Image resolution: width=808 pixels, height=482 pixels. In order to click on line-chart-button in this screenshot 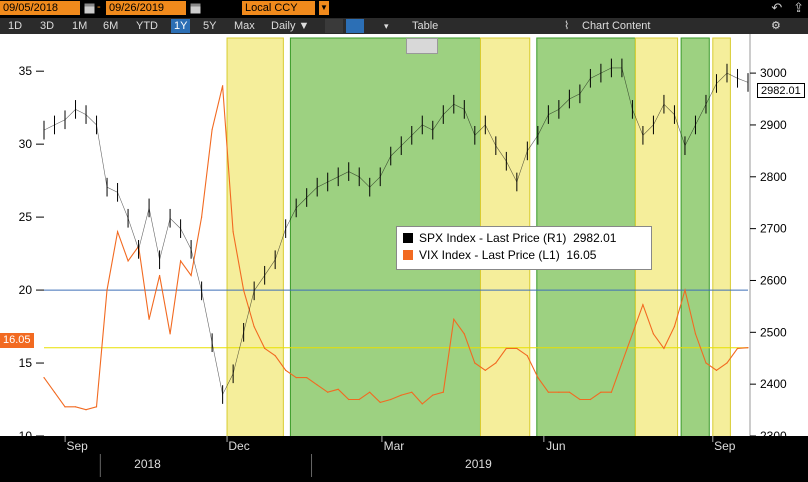, I will do `click(334, 26)`.